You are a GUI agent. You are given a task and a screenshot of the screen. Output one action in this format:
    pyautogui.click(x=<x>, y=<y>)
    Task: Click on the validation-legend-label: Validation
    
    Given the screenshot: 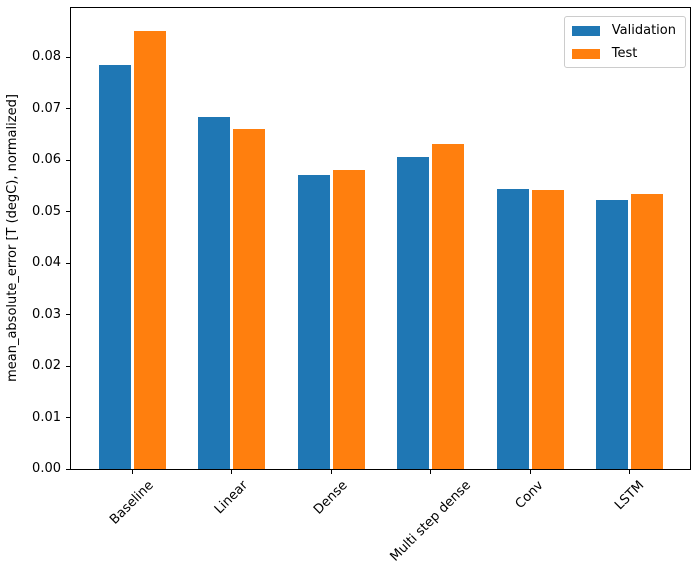 What is the action you would take?
    pyautogui.click(x=643, y=30)
    